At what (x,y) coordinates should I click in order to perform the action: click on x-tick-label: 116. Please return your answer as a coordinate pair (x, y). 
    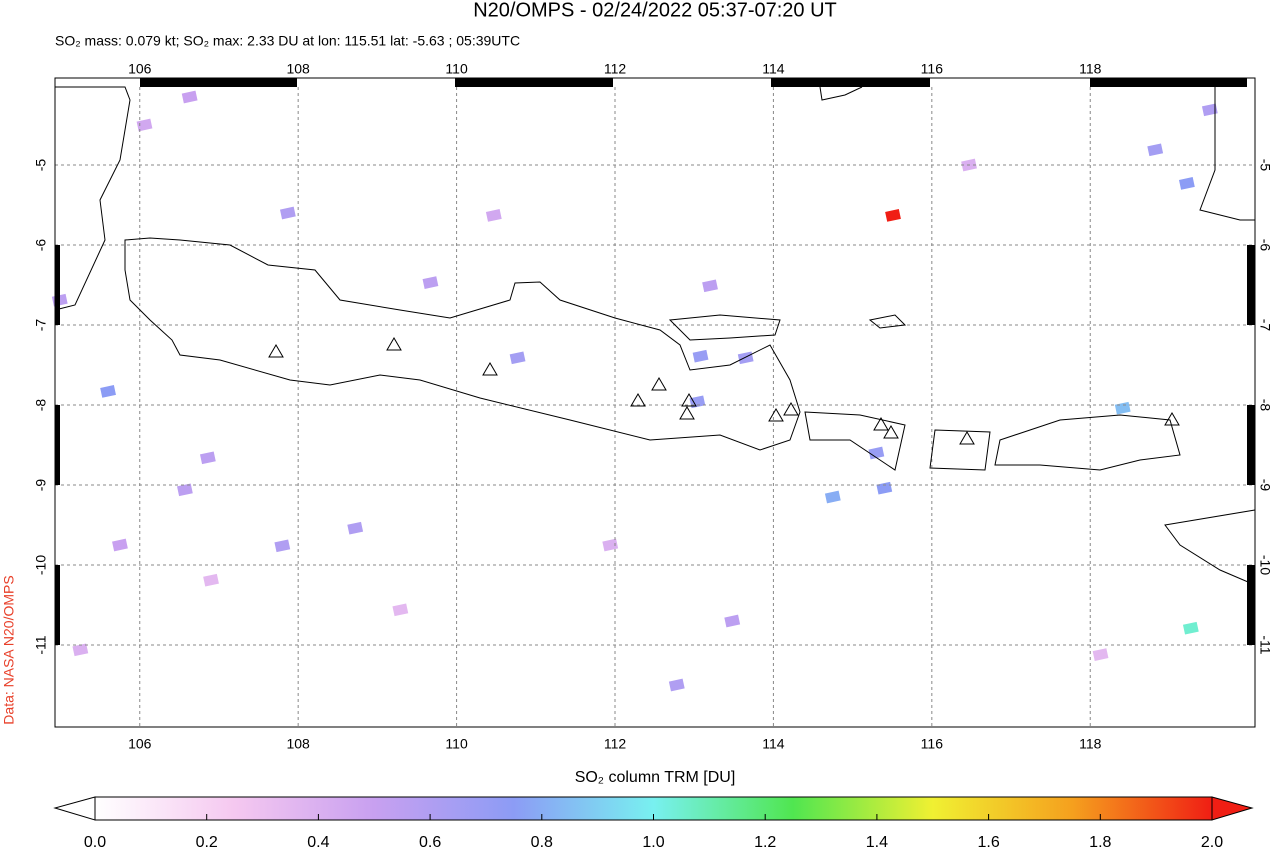
    Looking at the image, I should click on (932, 744).